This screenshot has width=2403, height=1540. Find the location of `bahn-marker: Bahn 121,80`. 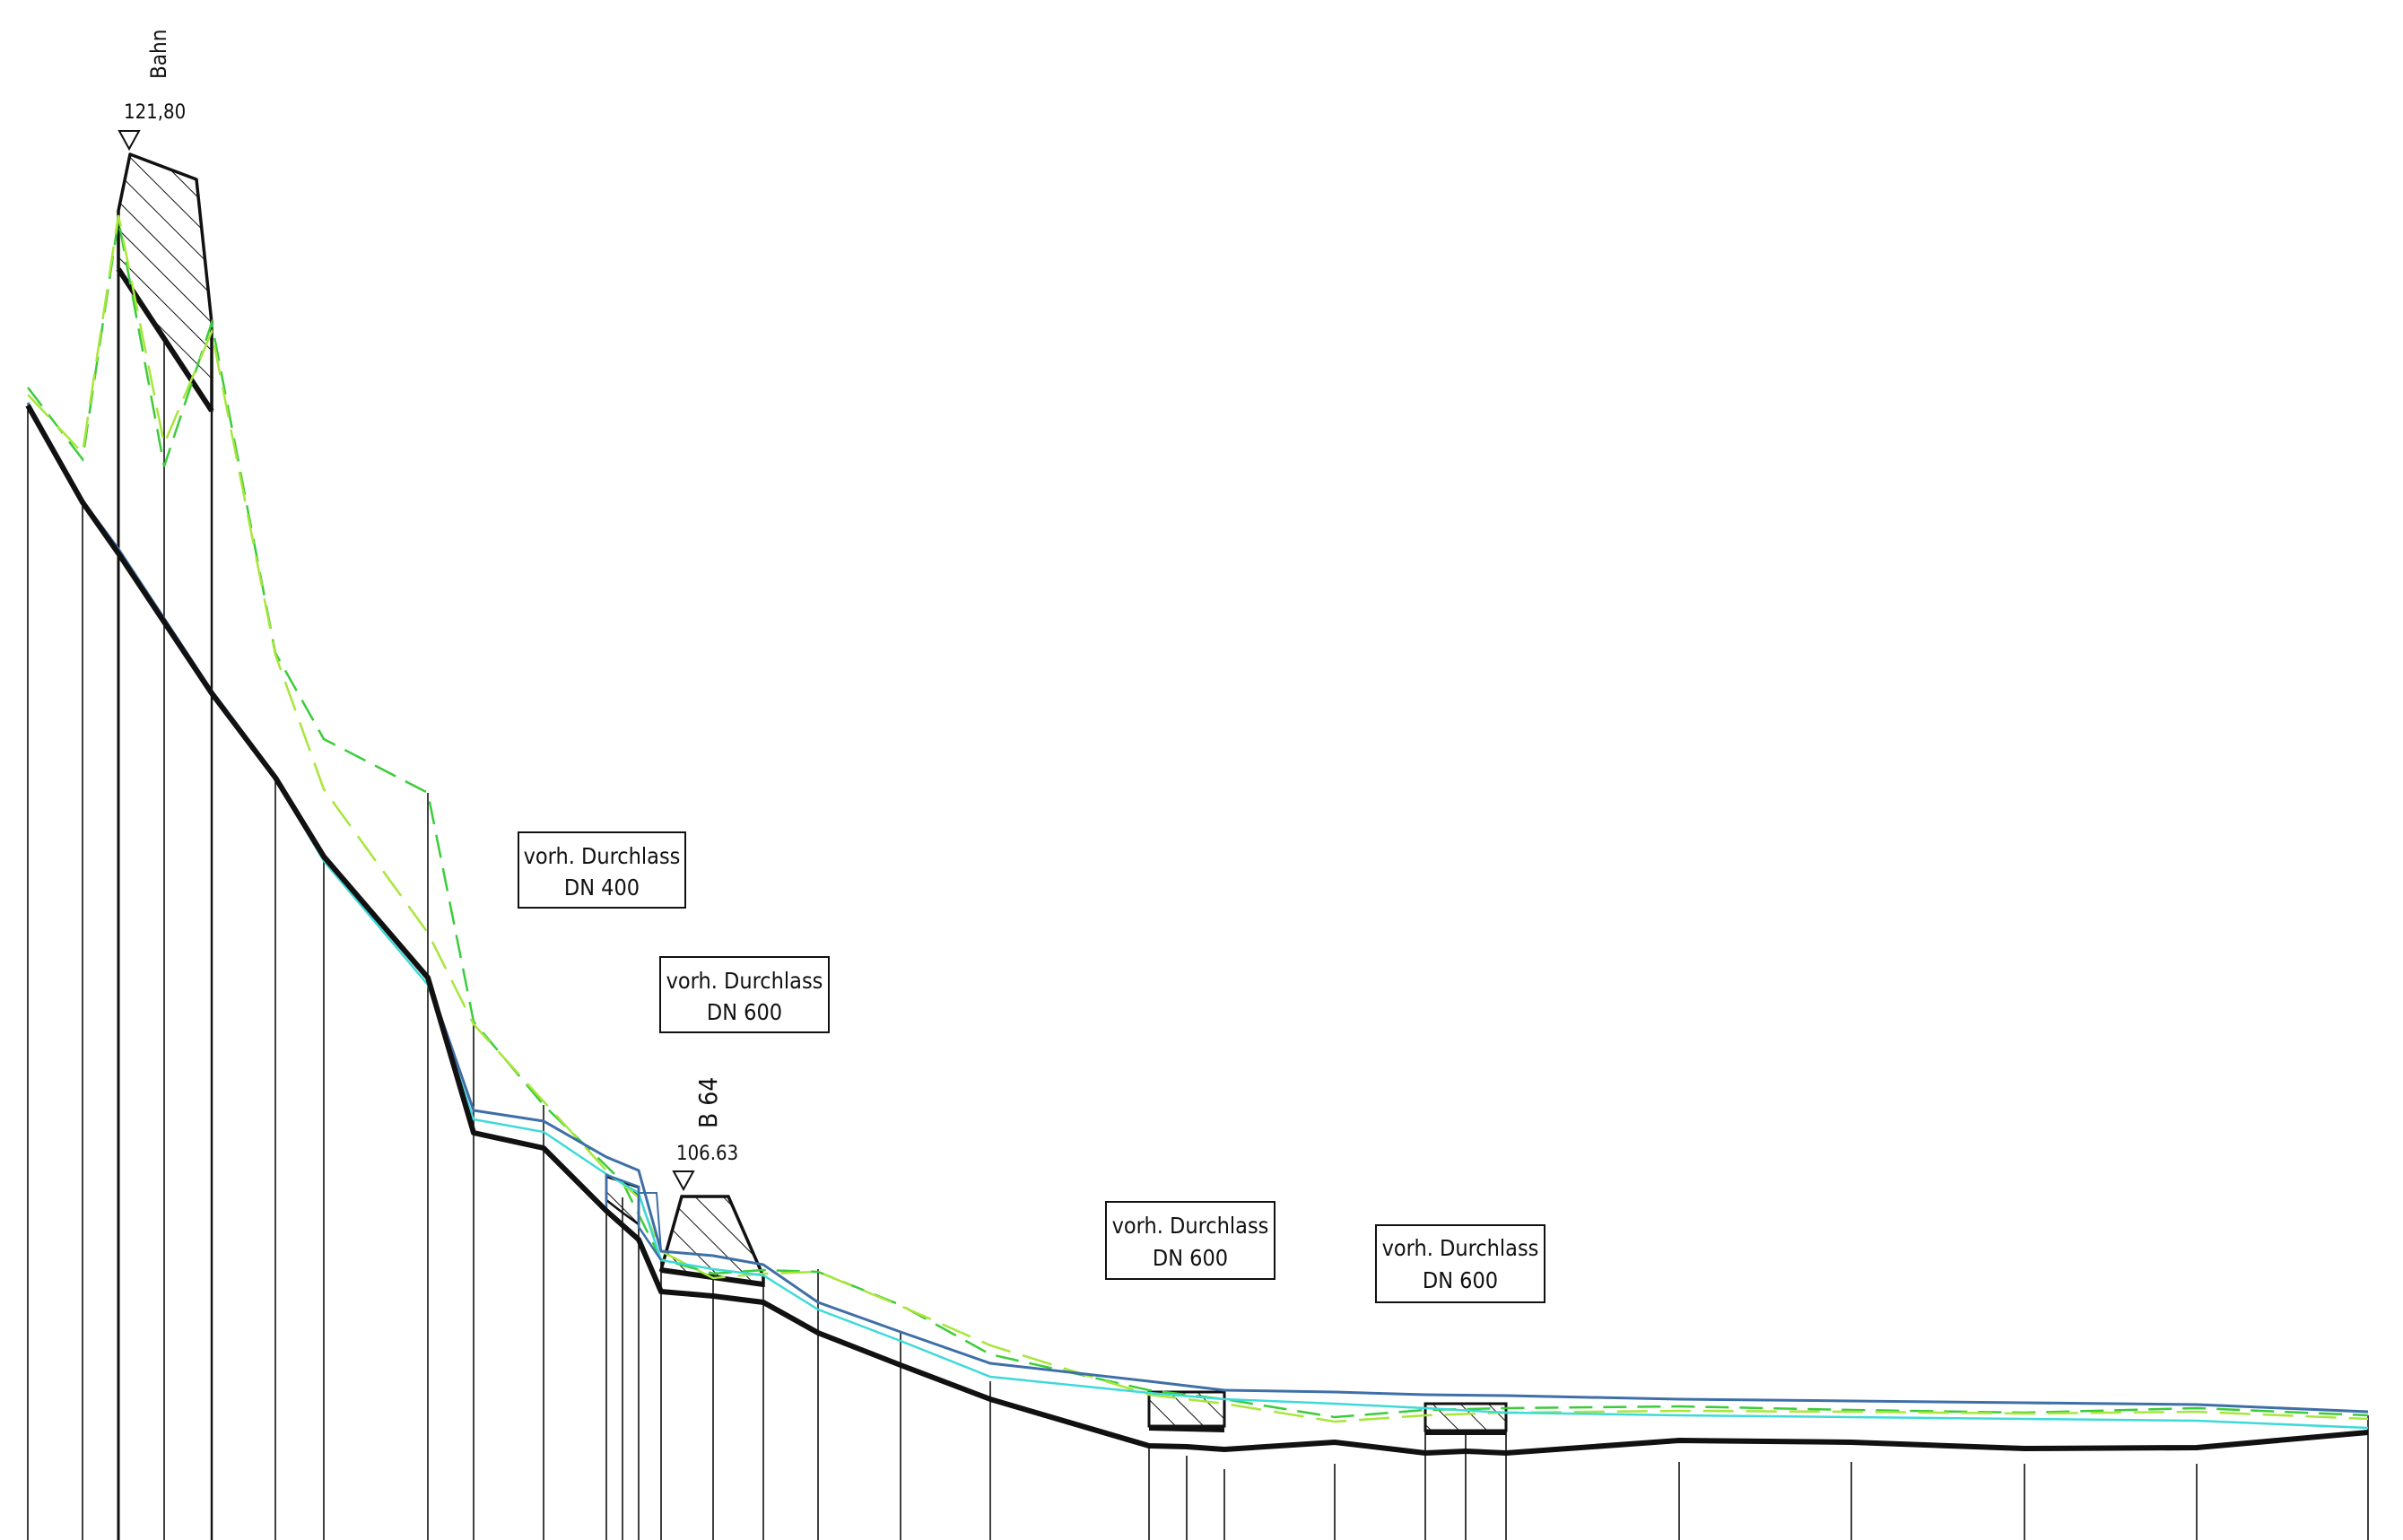

bahn-marker: Bahn 121,80 is located at coordinates (152, 91).